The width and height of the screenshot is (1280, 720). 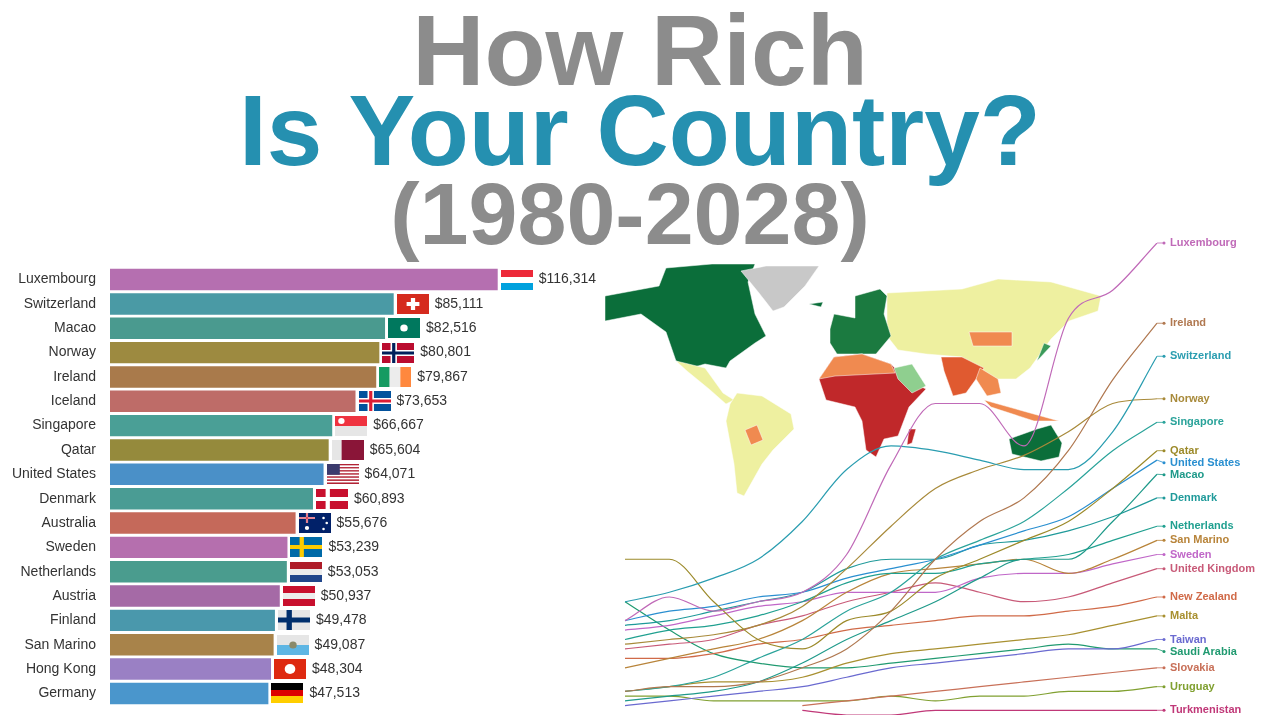 I want to click on data-label: $66,667, so click(x=399, y=424).